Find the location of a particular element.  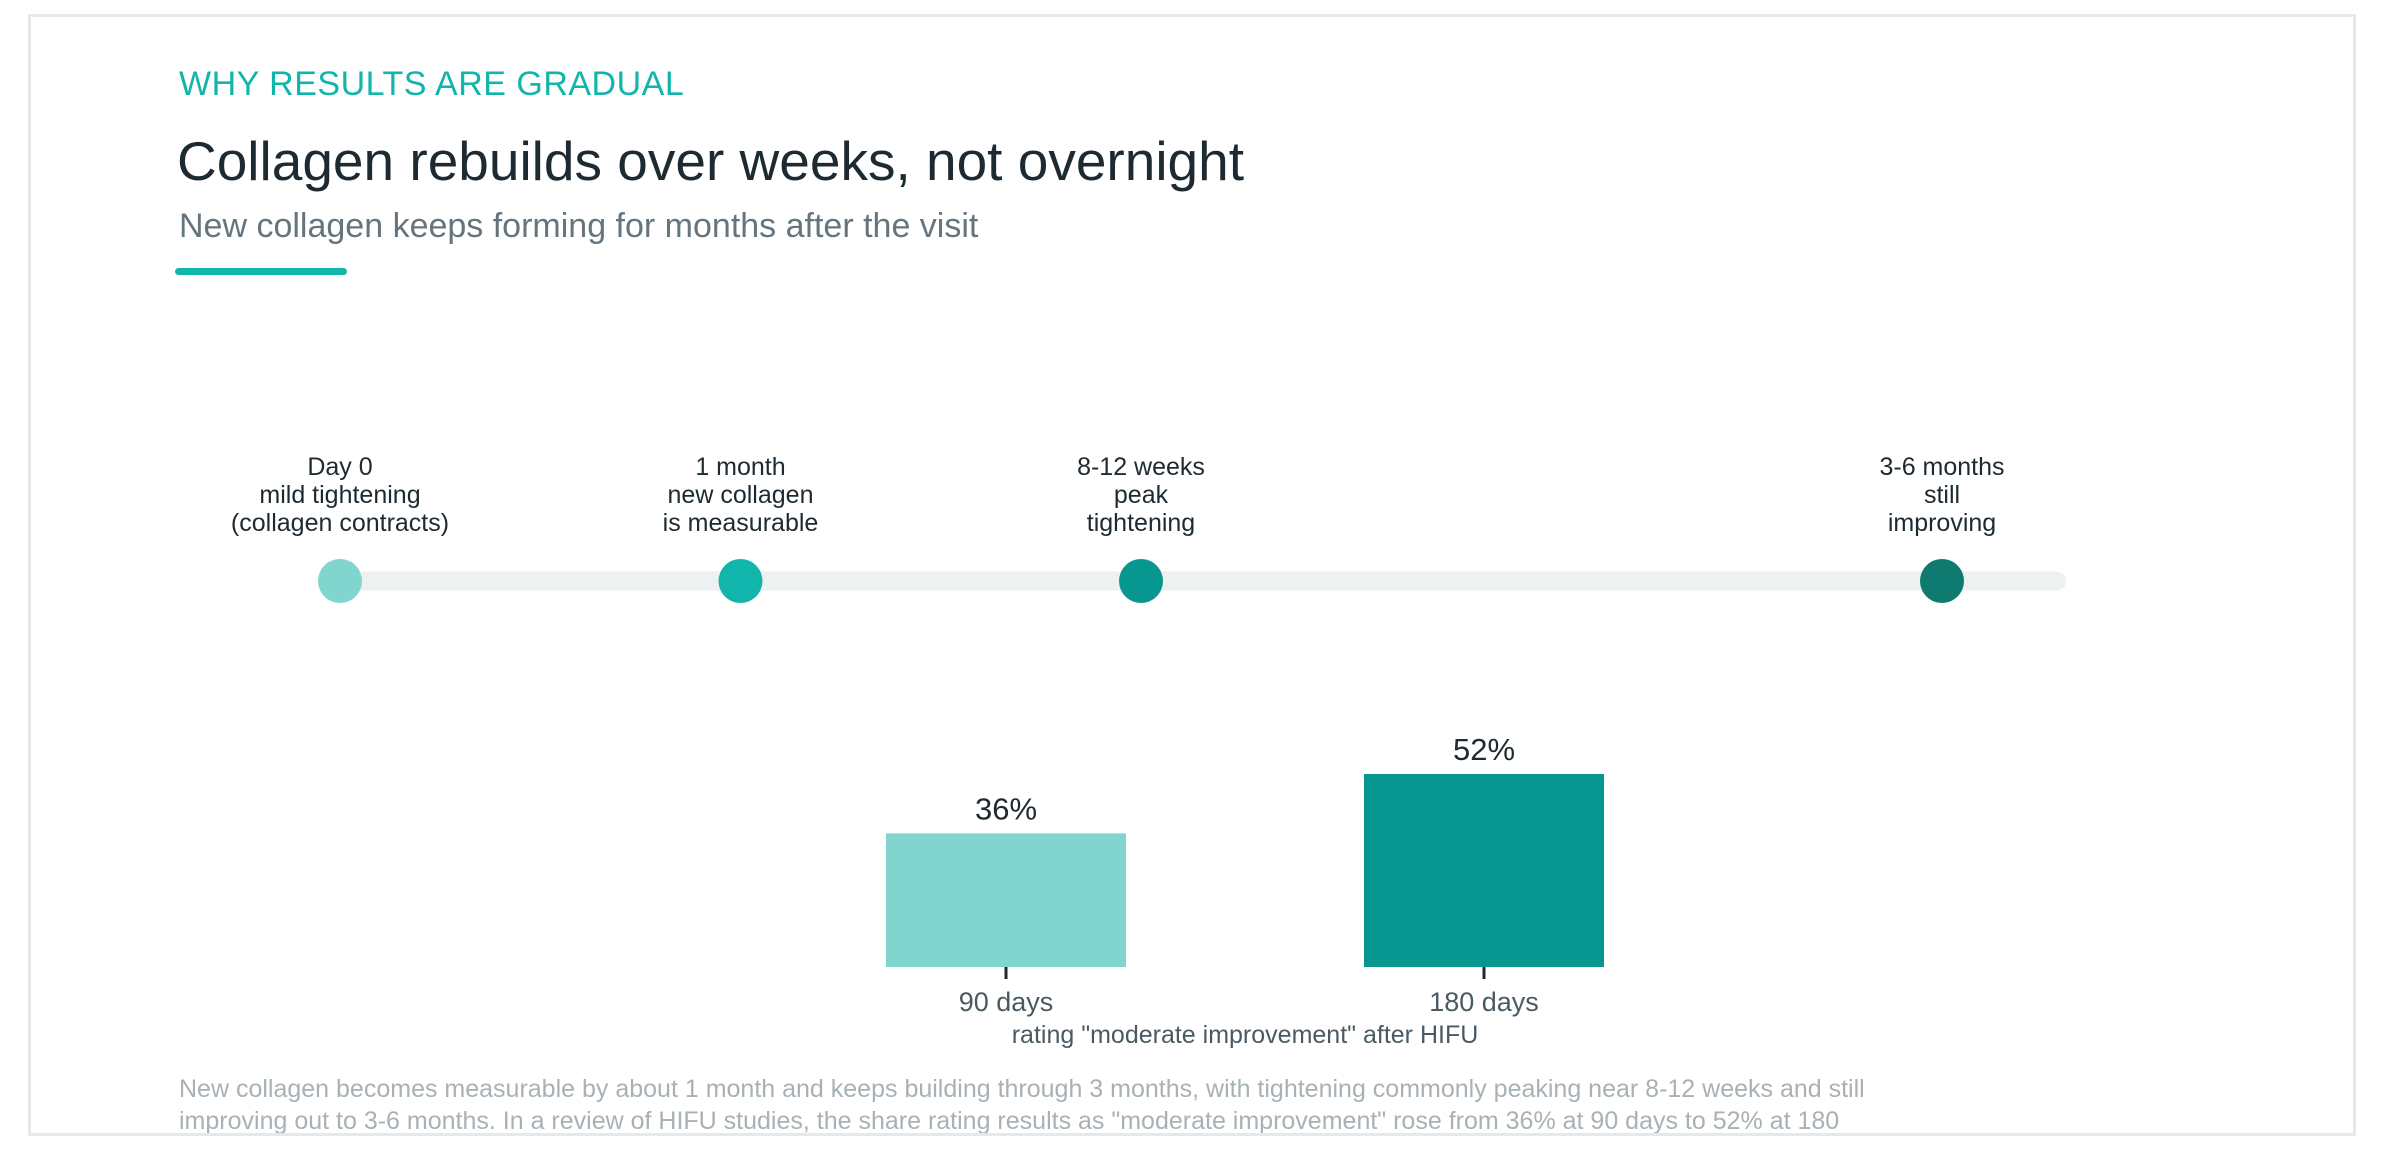

milestone-label-line: new collagen is located at coordinates (741, 495).